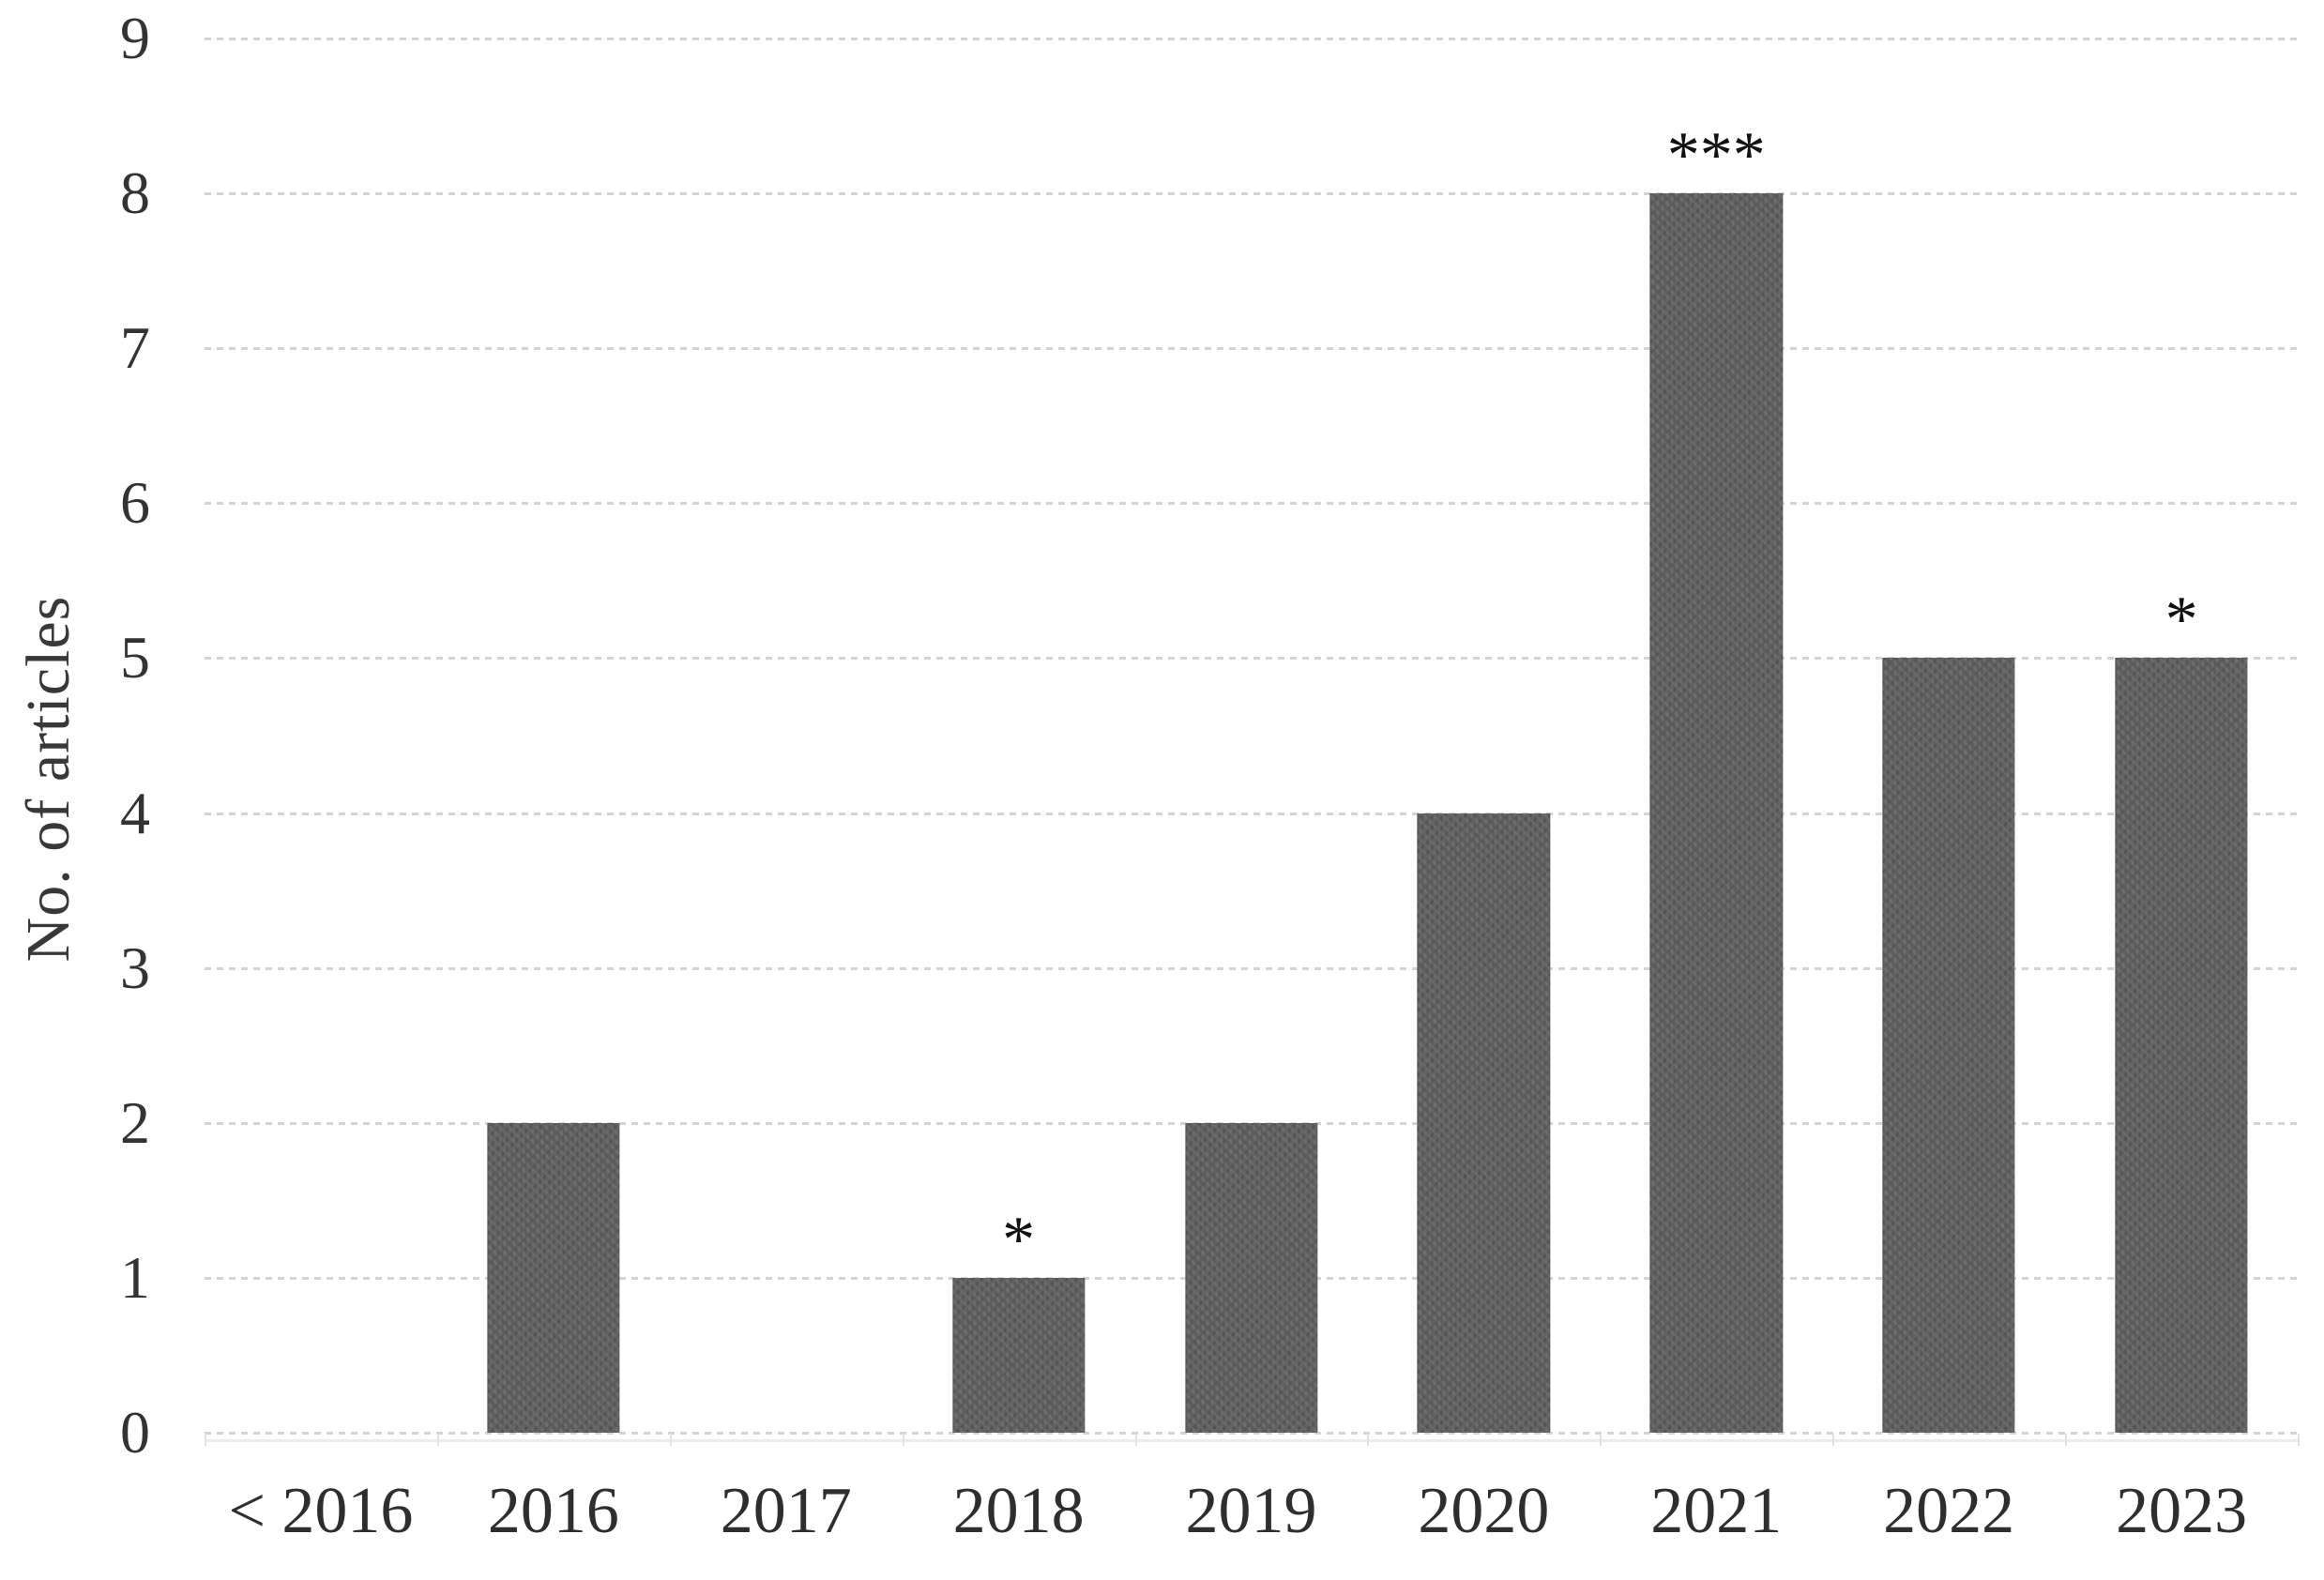 The width and height of the screenshot is (2324, 1580). Describe the element at coordinates (1483, 735) in the screenshot. I see `category-slot-2020` at that location.